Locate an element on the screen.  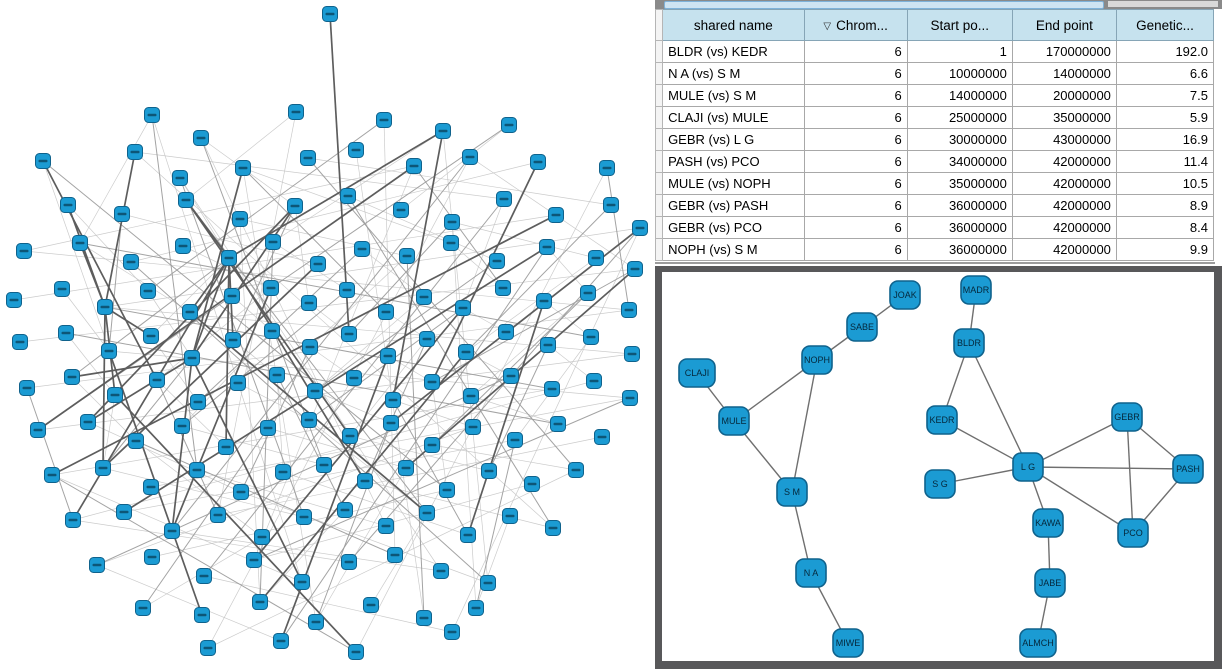
cell-value: 16.9 is located at coordinates (1165, 139).